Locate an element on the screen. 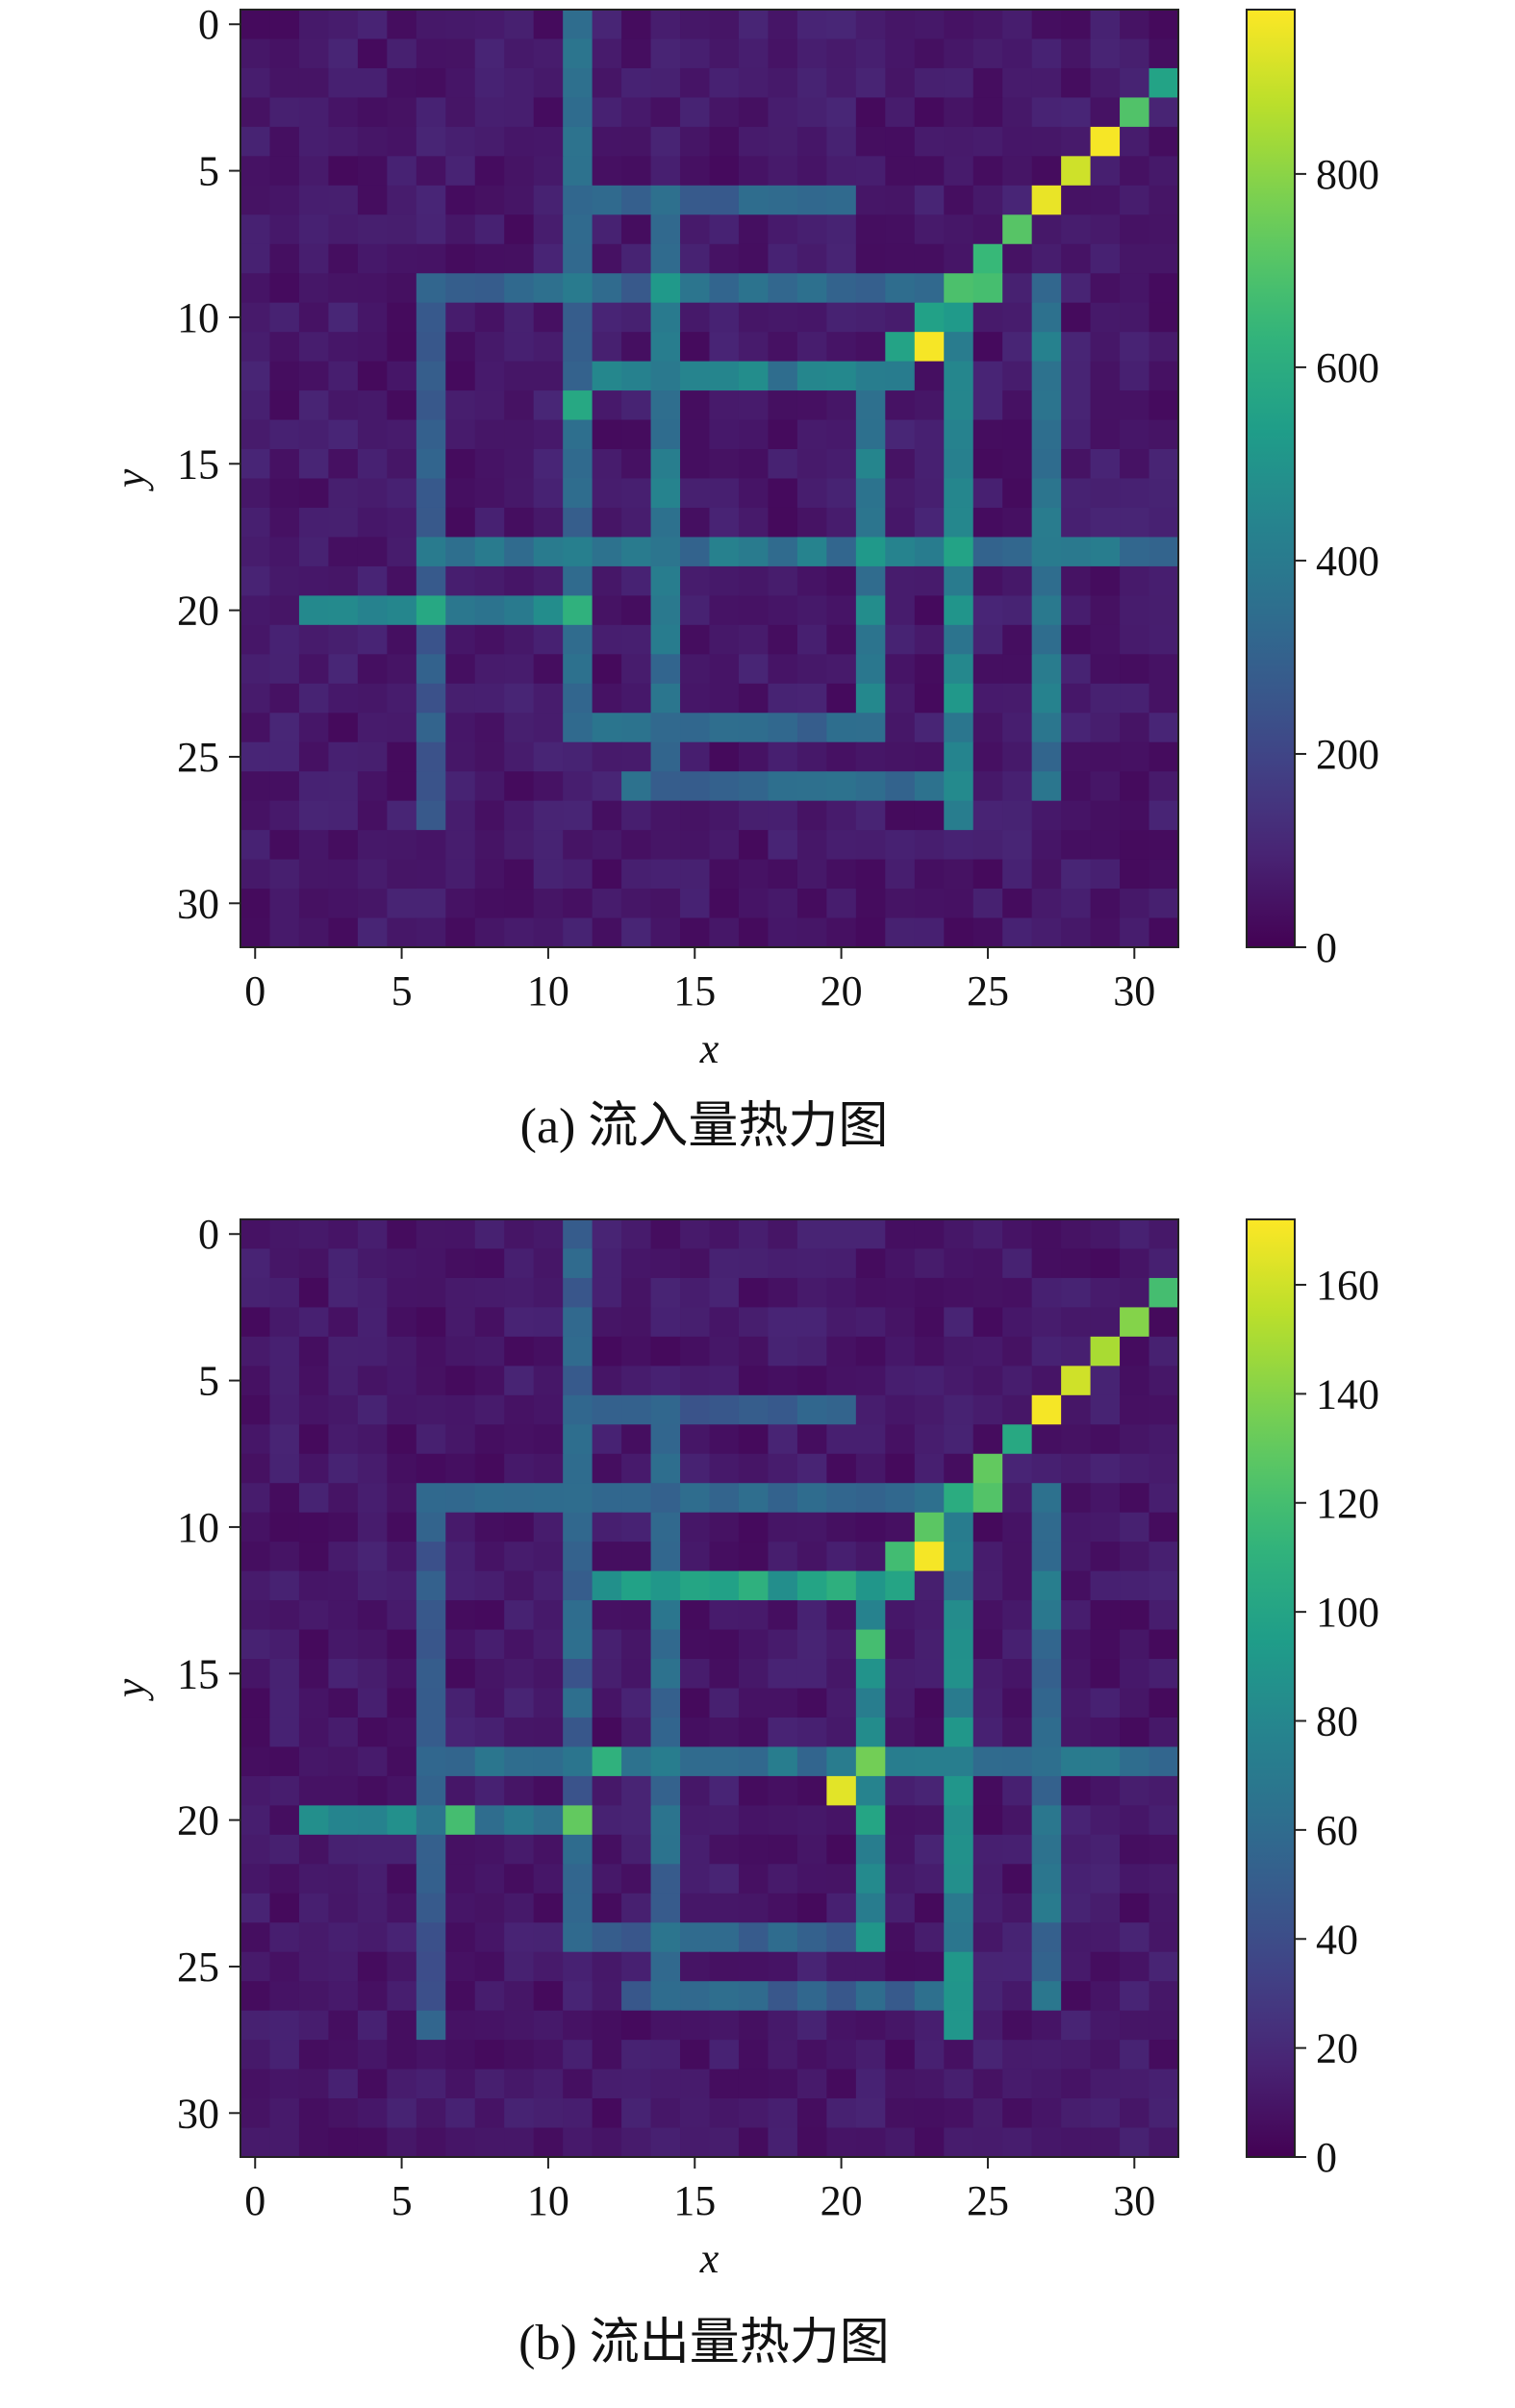  x-tick-label: 10 is located at coordinates (548, 991).